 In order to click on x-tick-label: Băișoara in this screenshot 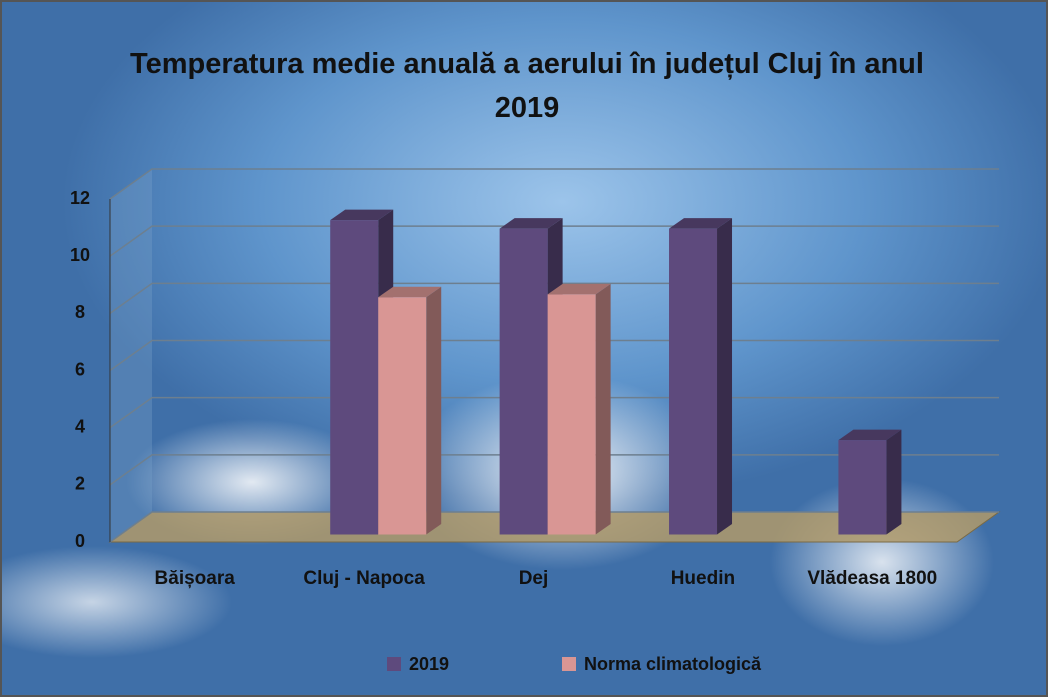, I will do `click(194, 578)`.